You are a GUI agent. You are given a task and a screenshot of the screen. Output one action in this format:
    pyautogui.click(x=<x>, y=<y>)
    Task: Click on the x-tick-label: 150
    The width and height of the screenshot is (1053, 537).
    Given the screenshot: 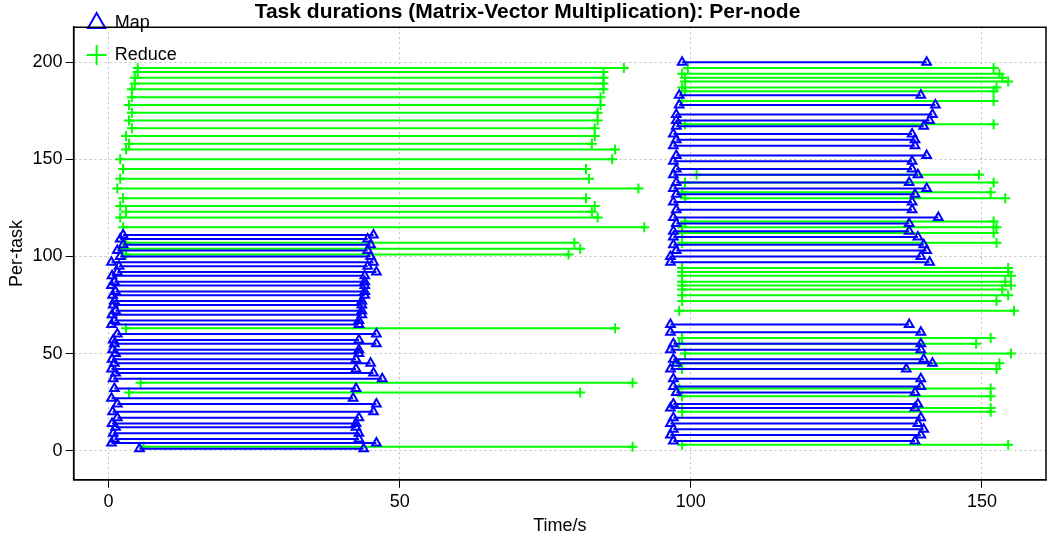 What is the action you would take?
    pyautogui.click(x=981, y=500)
    